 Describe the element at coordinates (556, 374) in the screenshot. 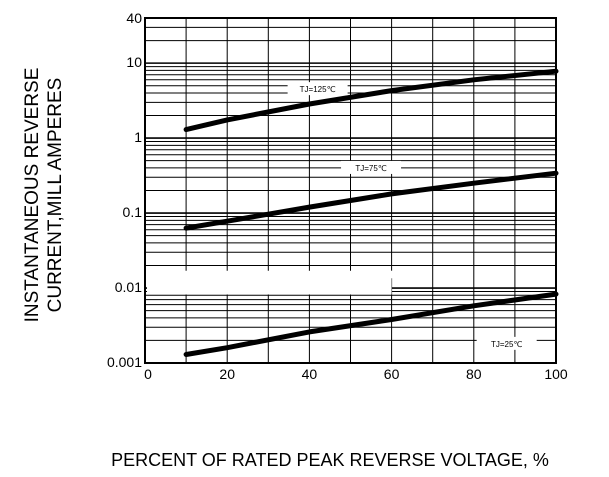

I see `x-tick-label: 100` at that location.